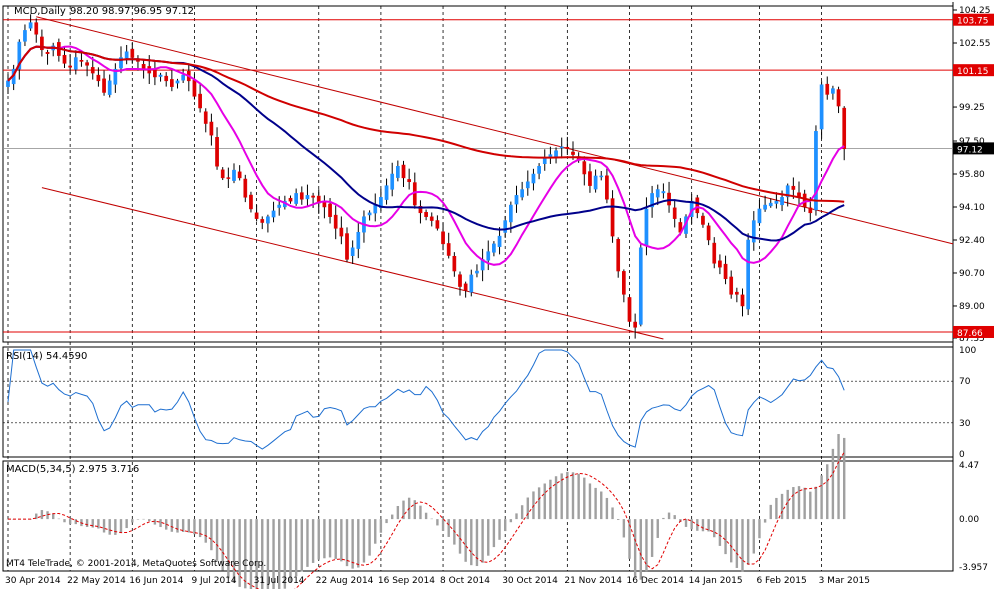  What do you see at coordinates (972, 175) in the screenshot?
I see `price-tick-label: 95.80` at bounding box center [972, 175].